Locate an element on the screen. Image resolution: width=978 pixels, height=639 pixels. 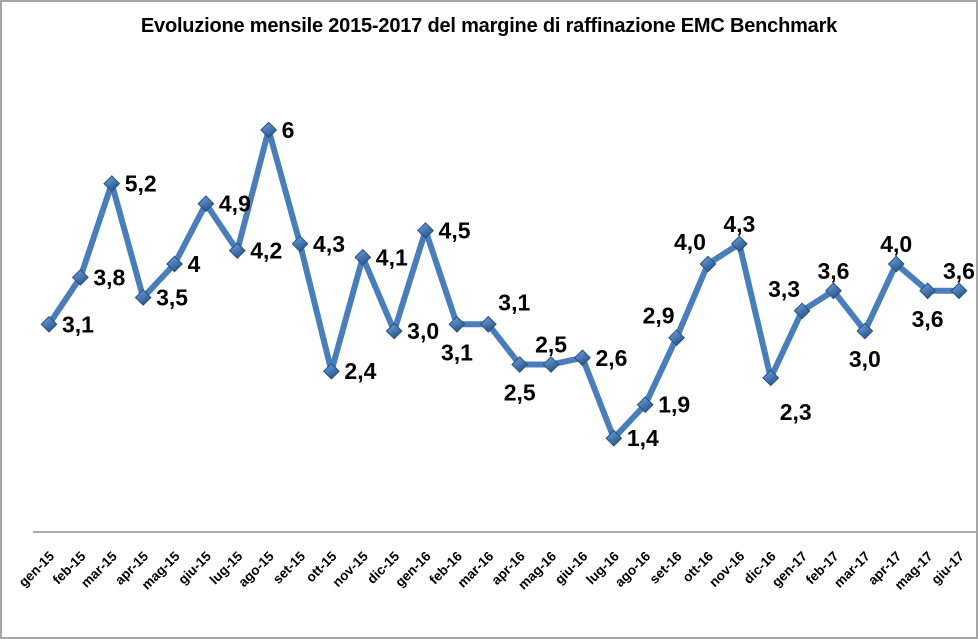
x-tick-label-mar-16: mar-16 is located at coordinates (476, 569).